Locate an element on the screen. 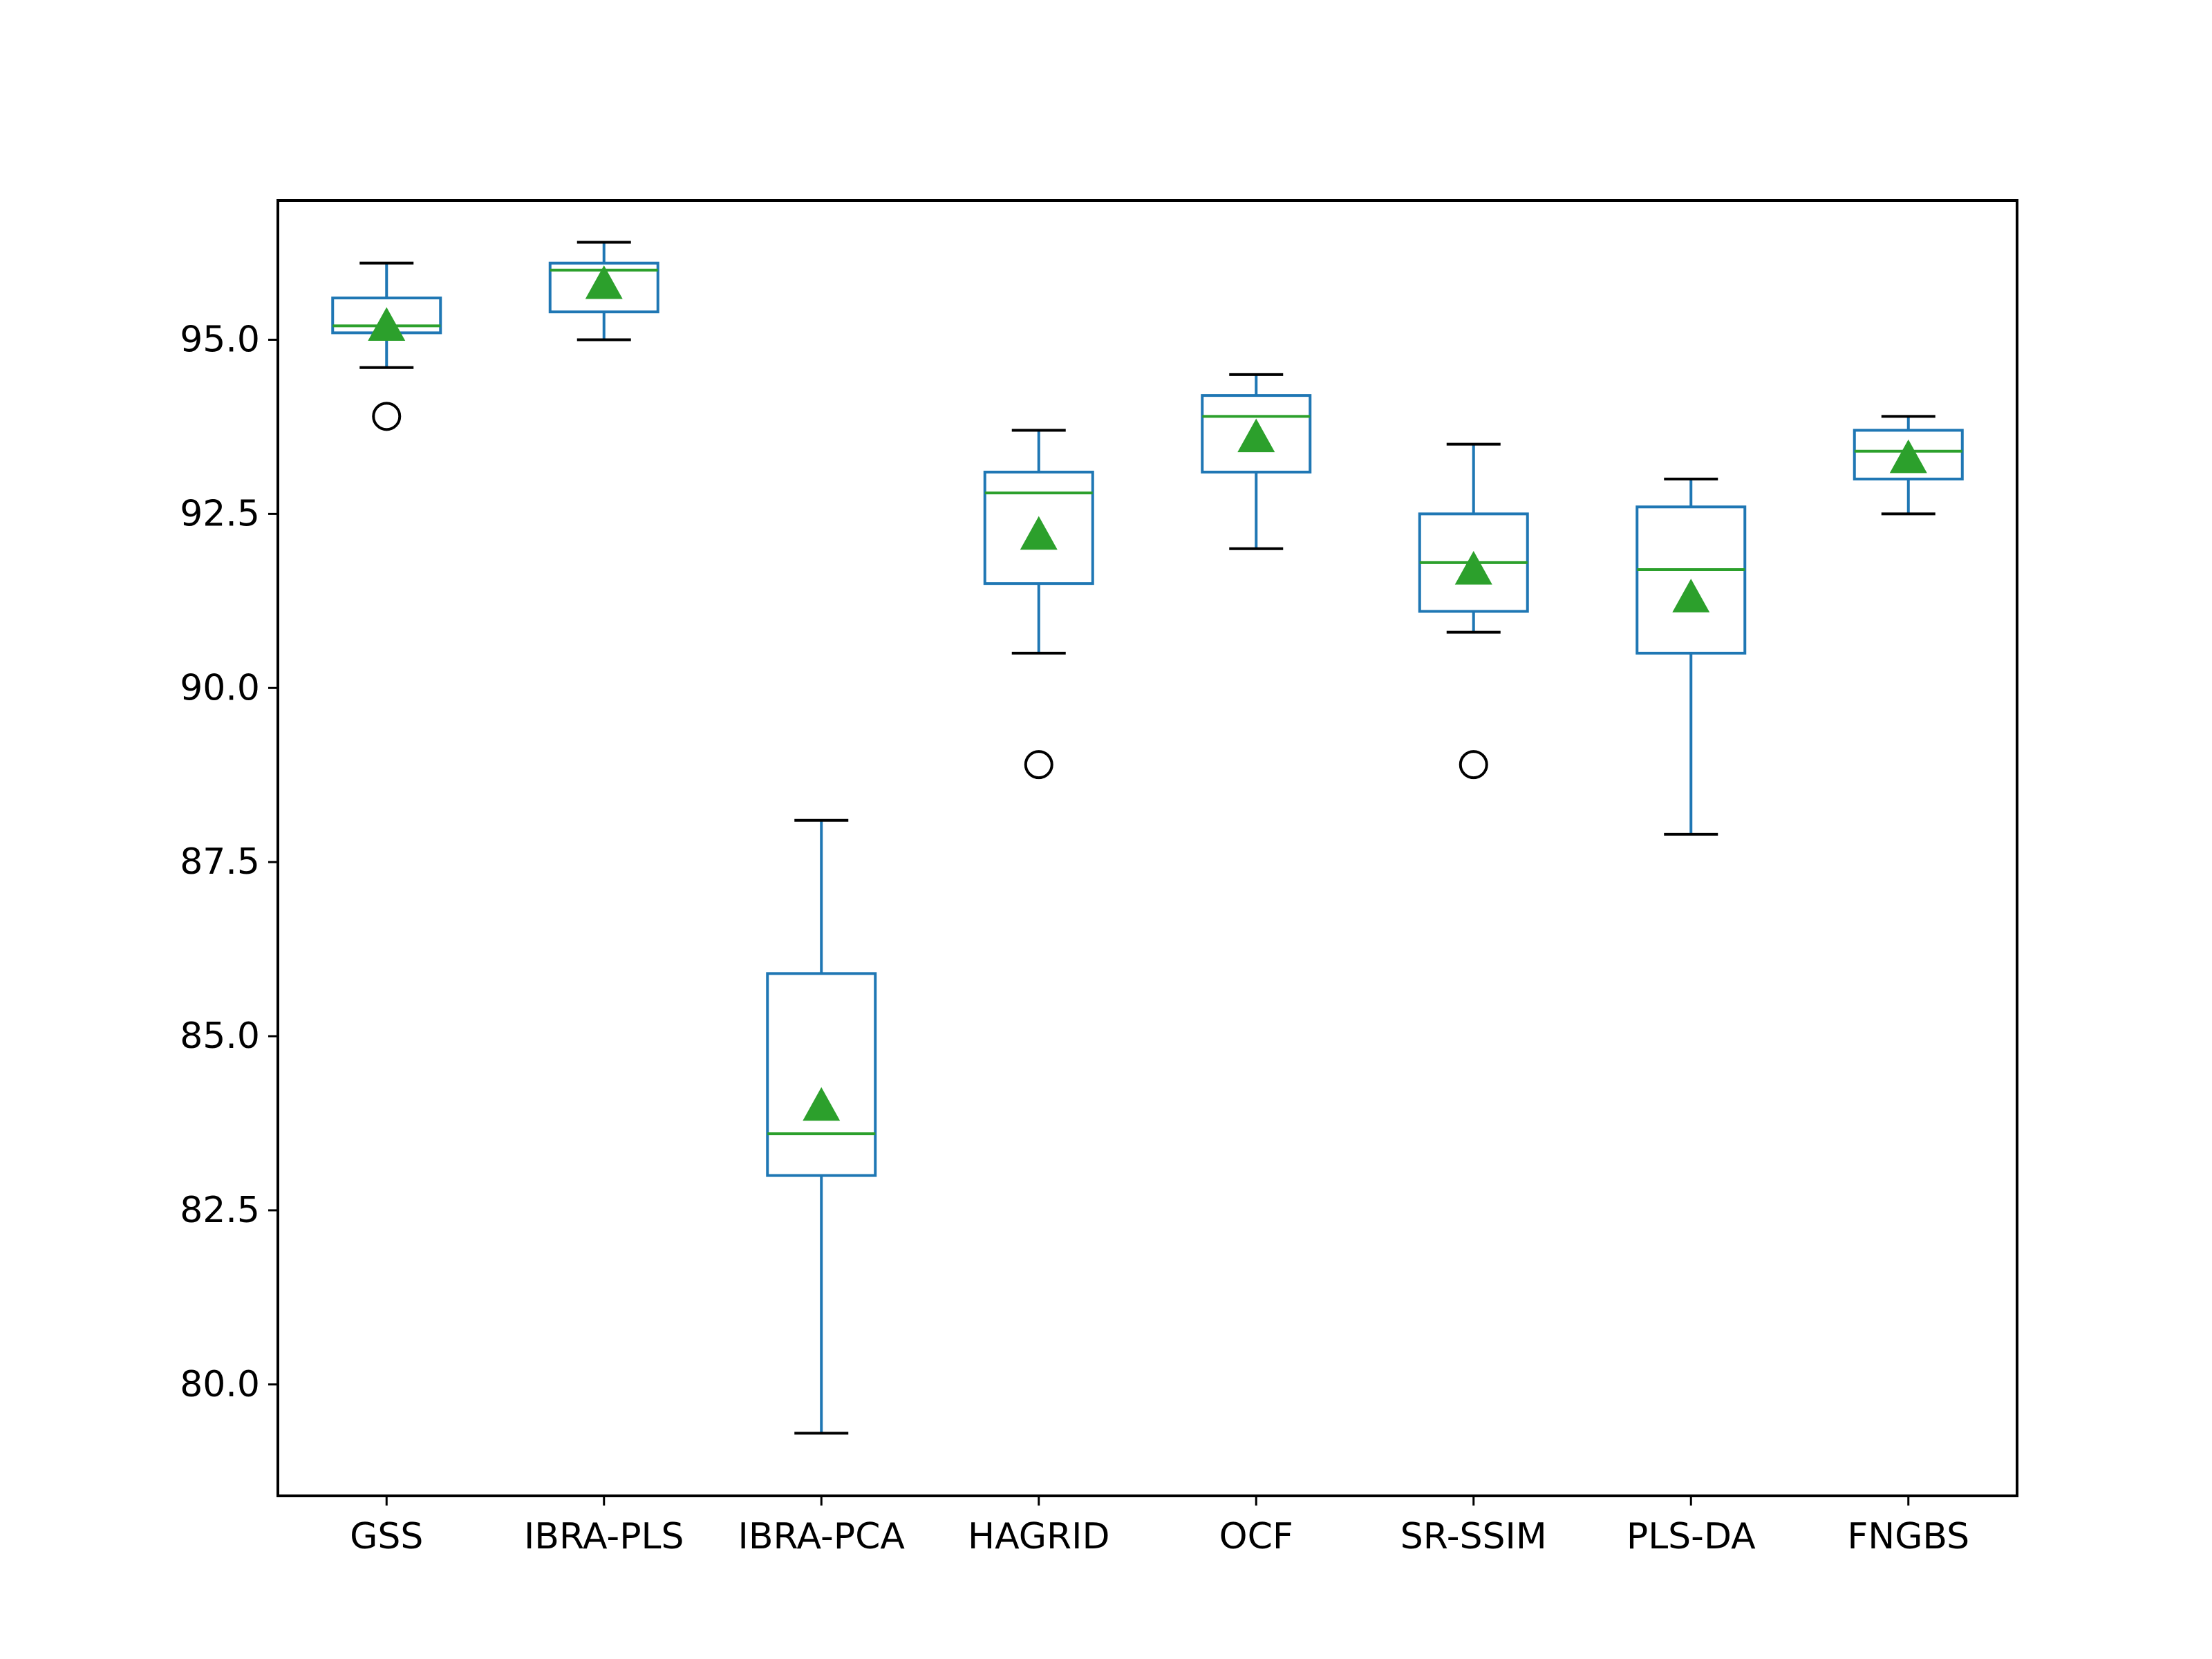  x-tick-label: FNGBS is located at coordinates (1908, 1536).